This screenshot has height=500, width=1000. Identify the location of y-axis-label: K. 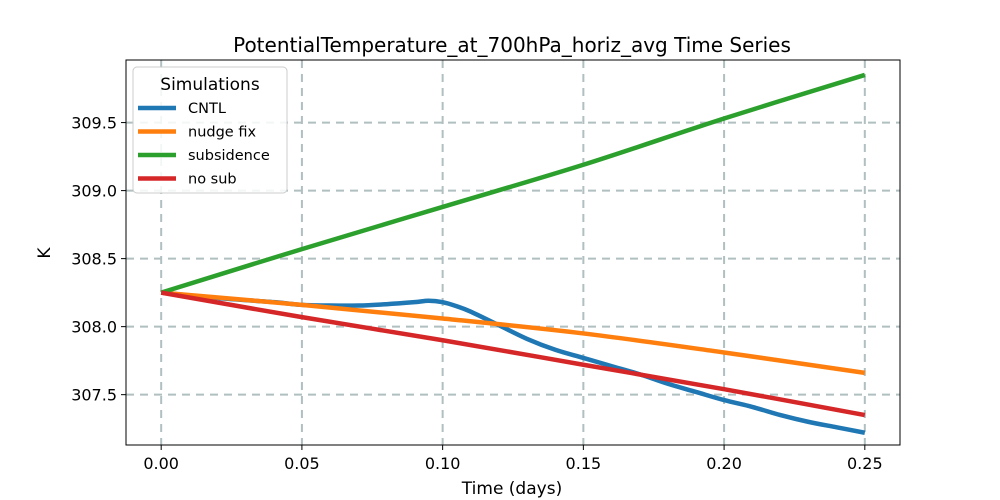
(45, 253).